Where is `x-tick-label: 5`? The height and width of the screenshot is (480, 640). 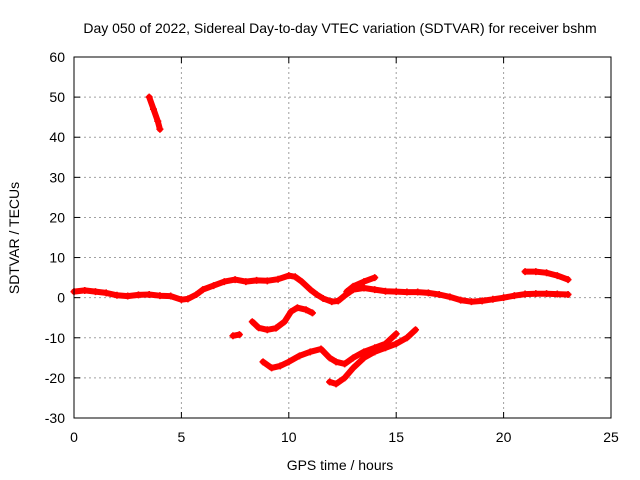
x-tick-label: 5 is located at coordinates (182, 437).